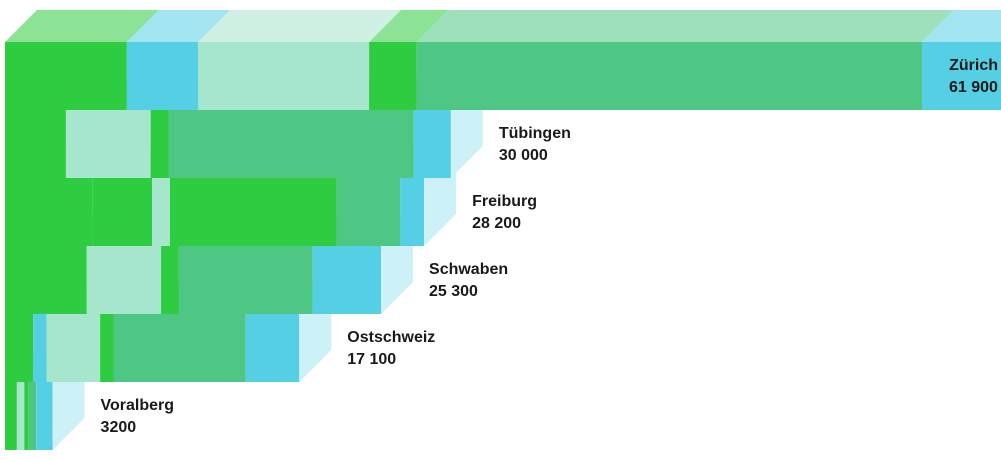  Describe the element at coordinates (453, 291) in the screenshot. I see `value-label: 25 300` at that location.